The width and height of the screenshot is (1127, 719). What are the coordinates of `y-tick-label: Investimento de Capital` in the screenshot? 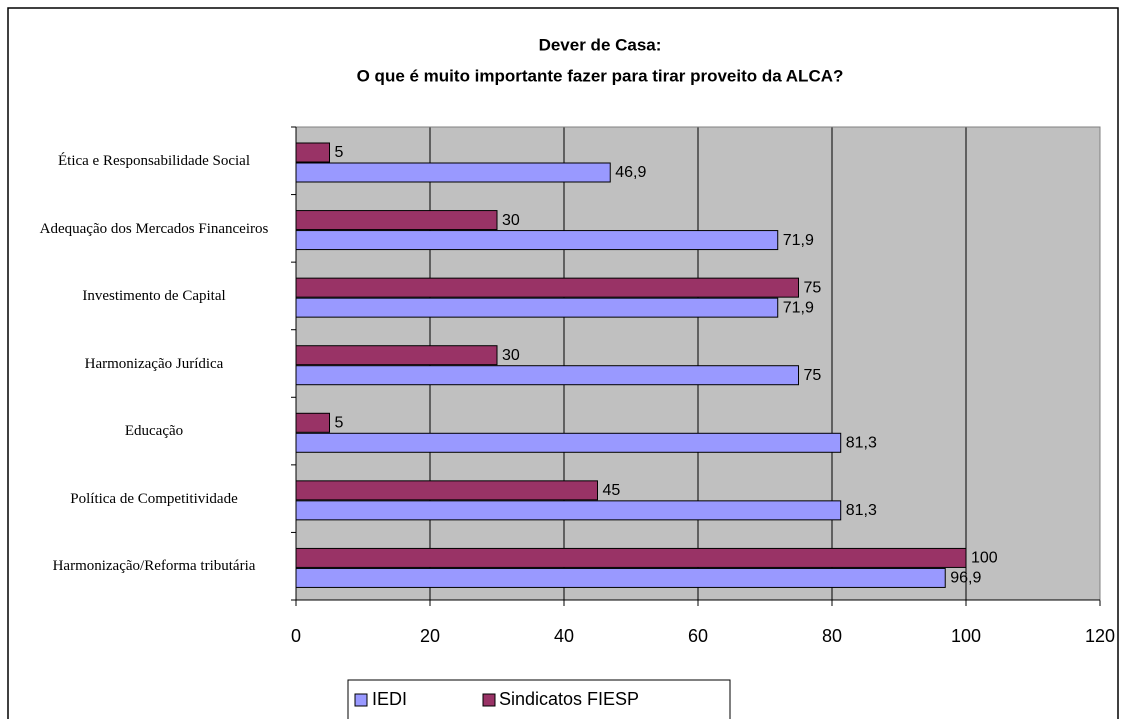 It's located at (154, 296).